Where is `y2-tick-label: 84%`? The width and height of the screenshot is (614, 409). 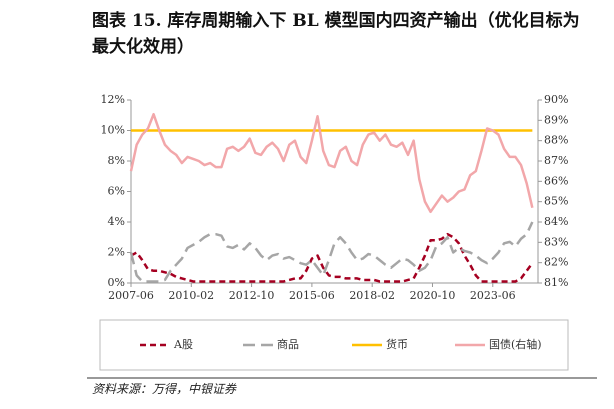 y2-tick-label: 84% is located at coordinates (556, 221).